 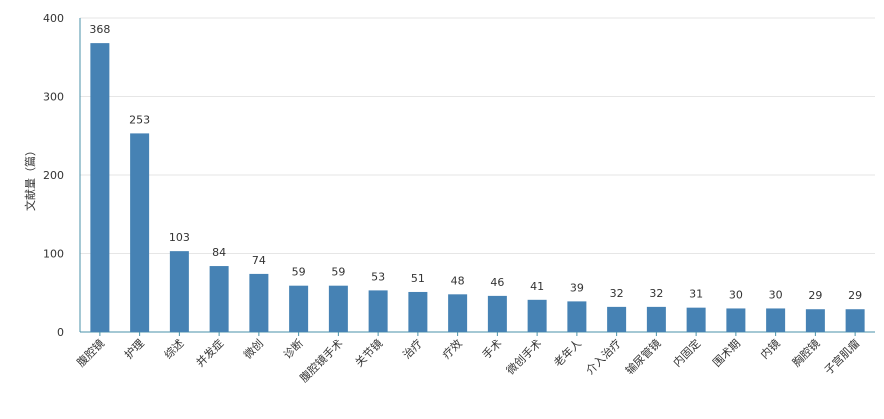 What do you see at coordinates (497, 282) in the screenshot?
I see `data-label: 46` at bounding box center [497, 282].